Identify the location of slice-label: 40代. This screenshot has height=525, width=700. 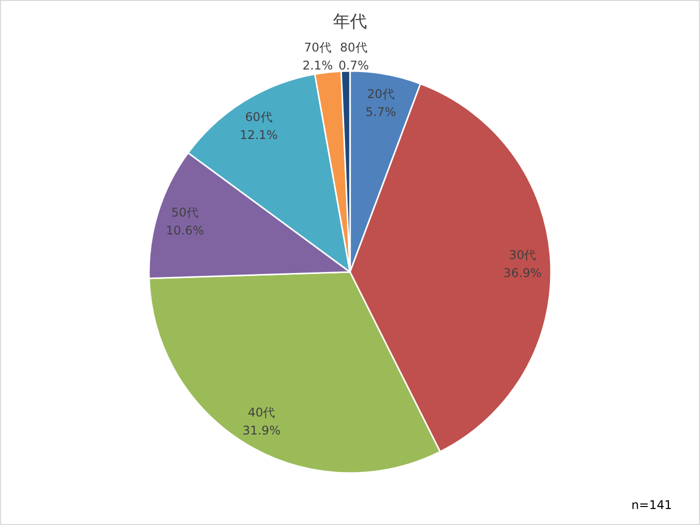
(262, 413).